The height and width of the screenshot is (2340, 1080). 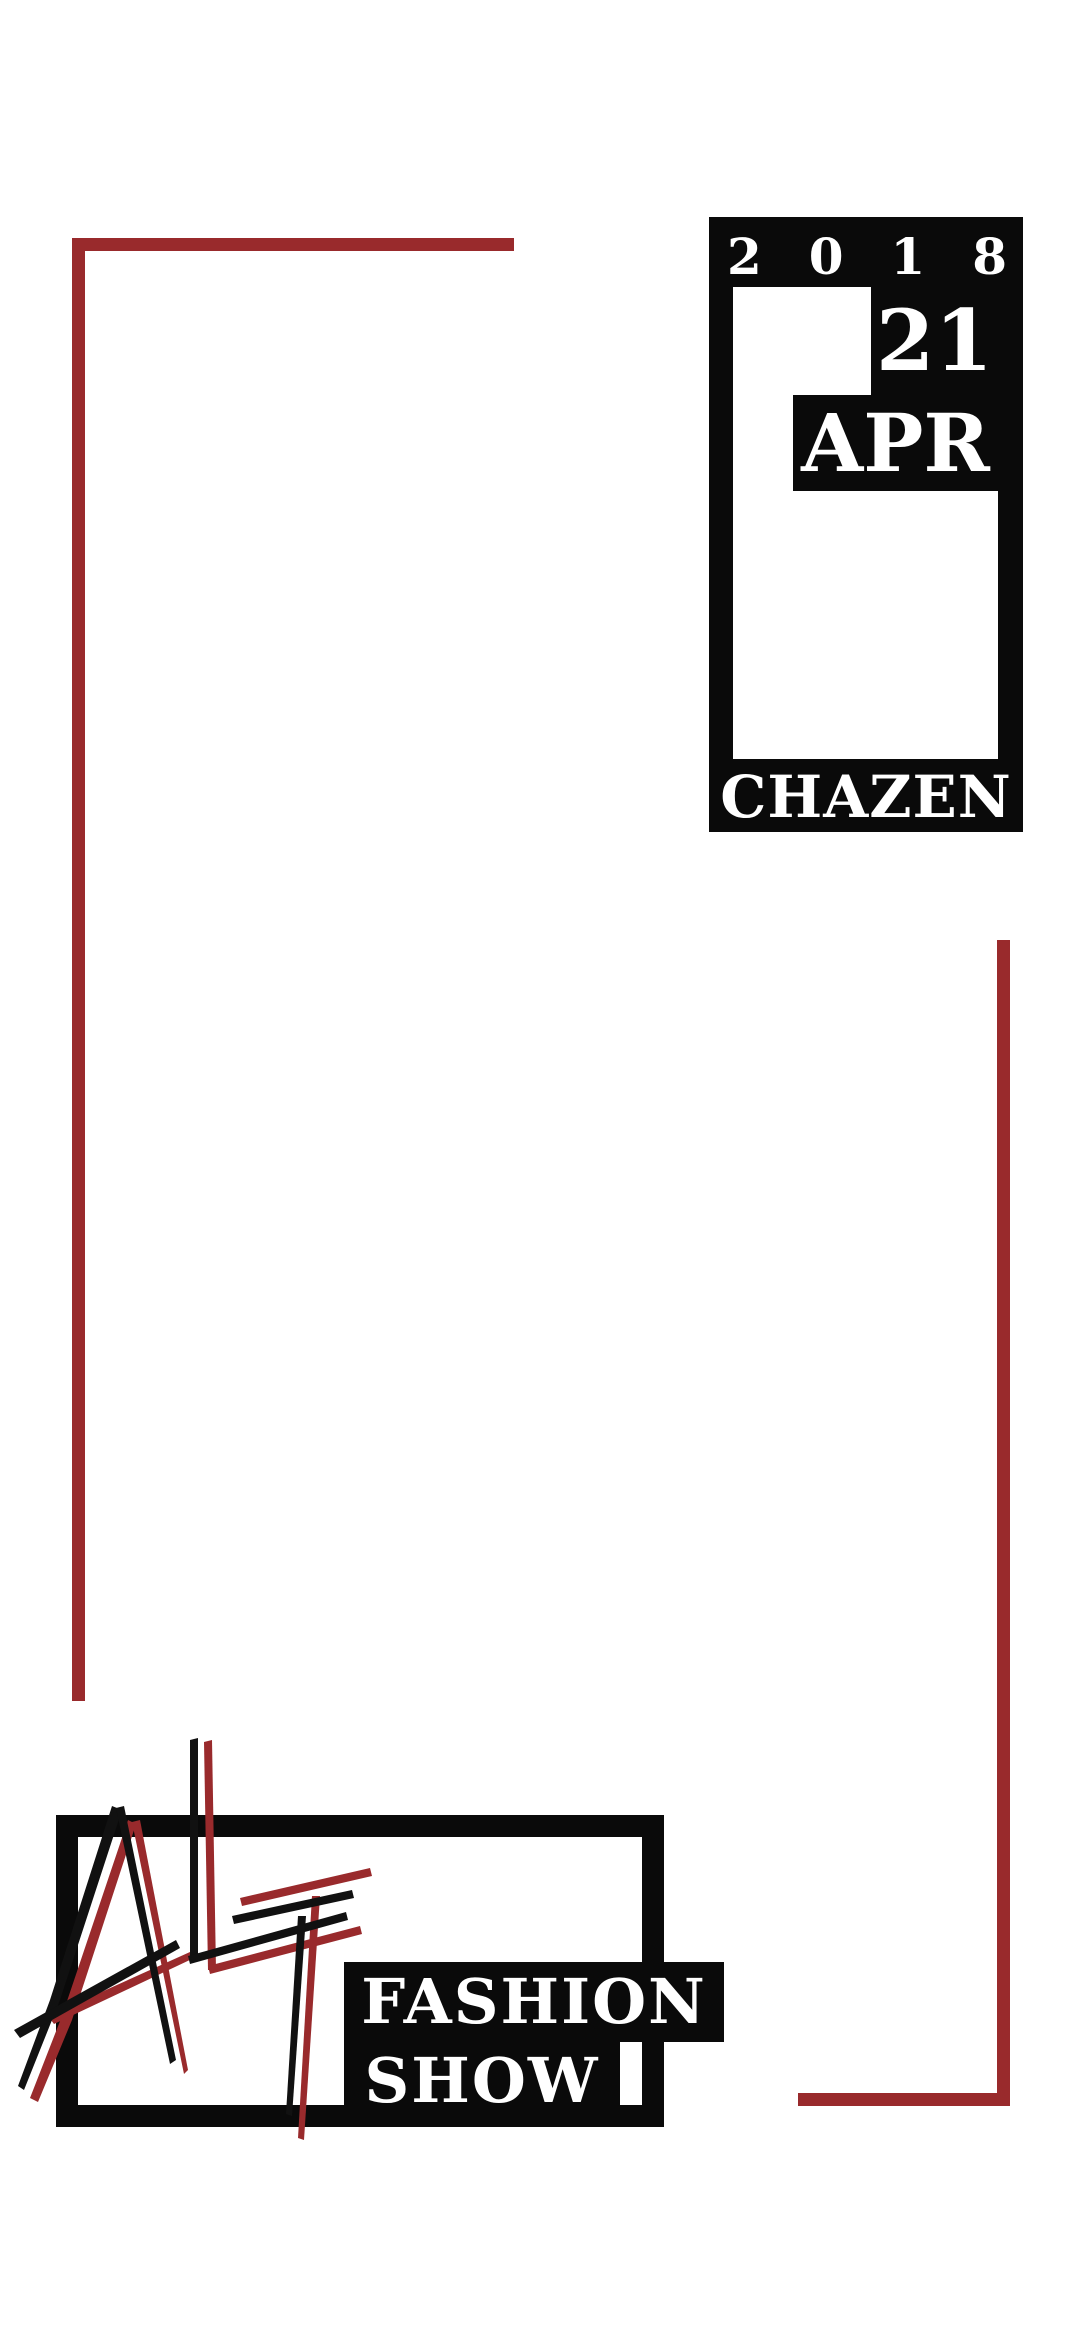 I want to click on event-month: APR, so click(x=895, y=443).